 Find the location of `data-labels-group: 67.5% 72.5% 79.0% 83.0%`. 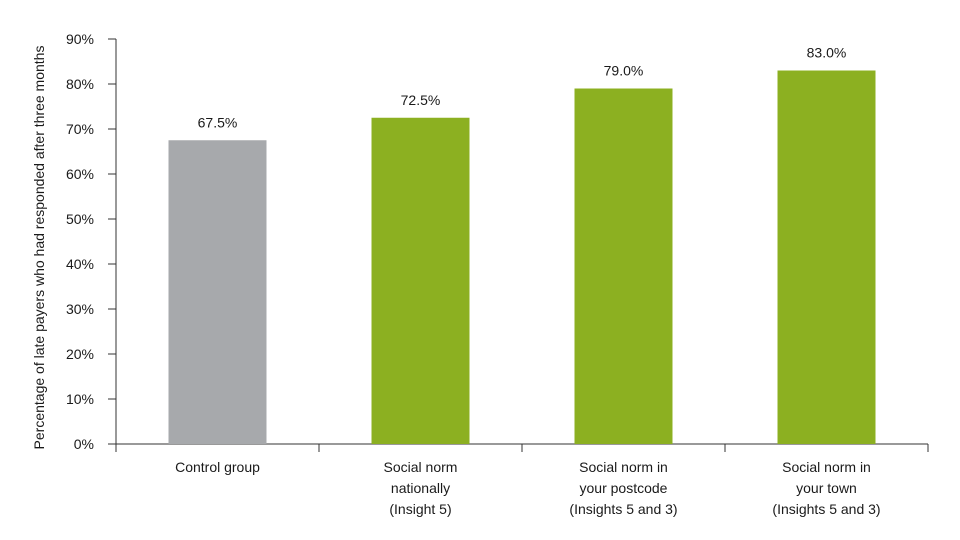

data-labels-group: 67.5% 72.5% 79.0% 83.0% is located at coordinates (522, 88).